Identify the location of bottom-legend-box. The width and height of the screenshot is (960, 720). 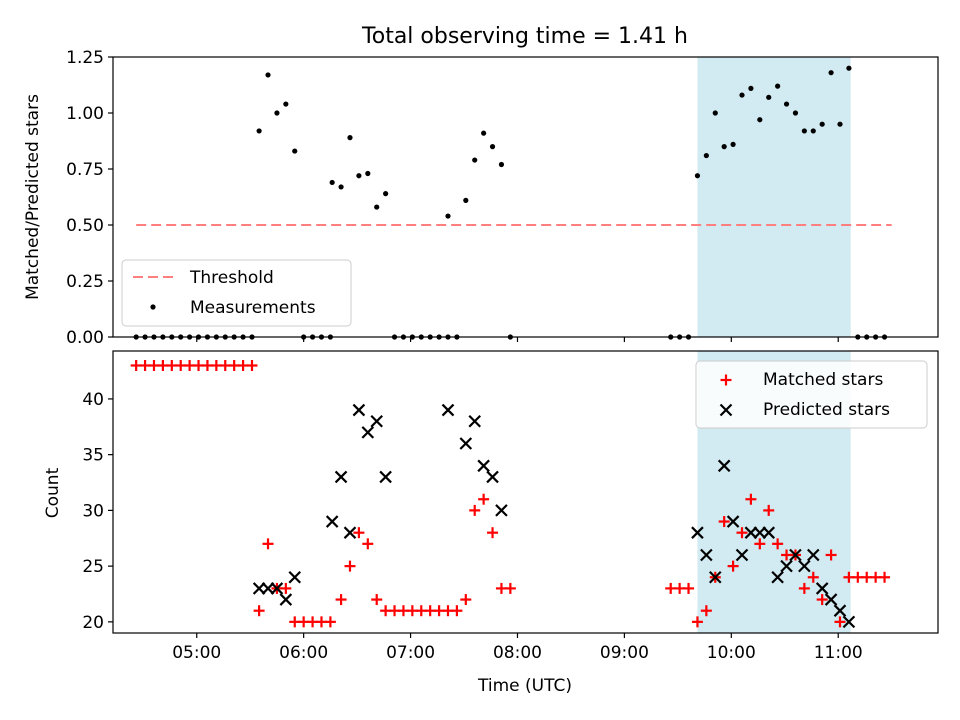
(811, 394).